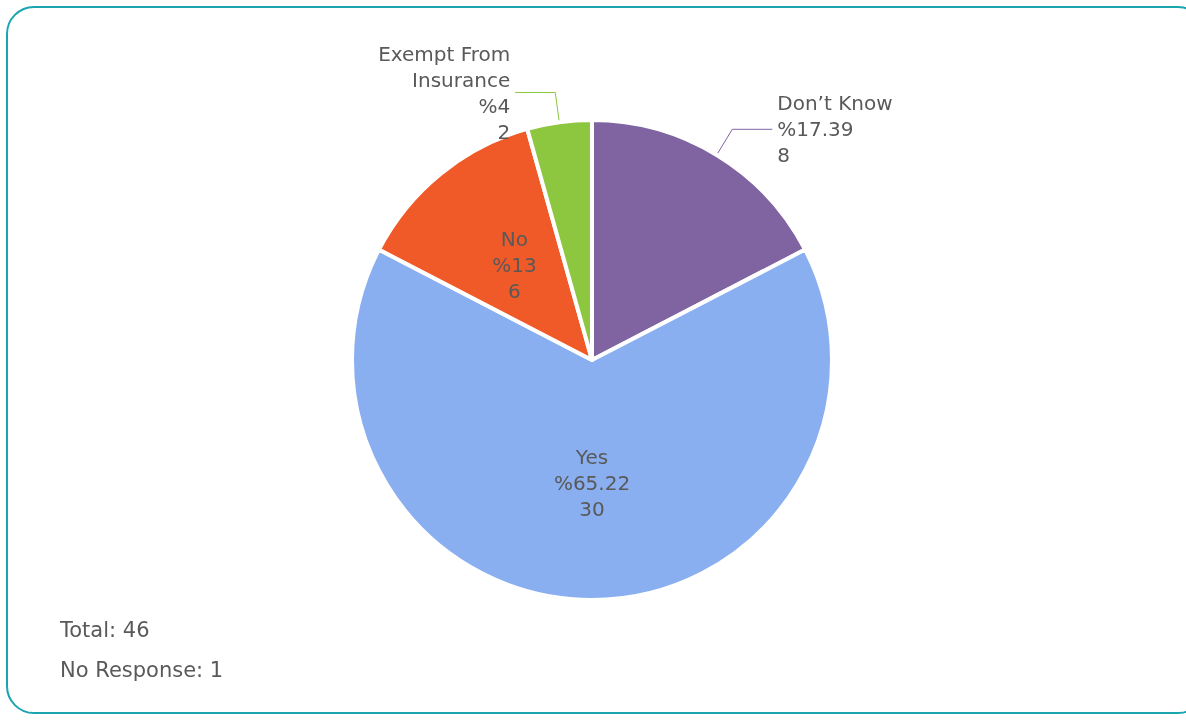  What do you see at coordinates (444, 66) in the screenshot?
I see `slice-label: Exempt From Insurance` at bounding box center [444, 66].